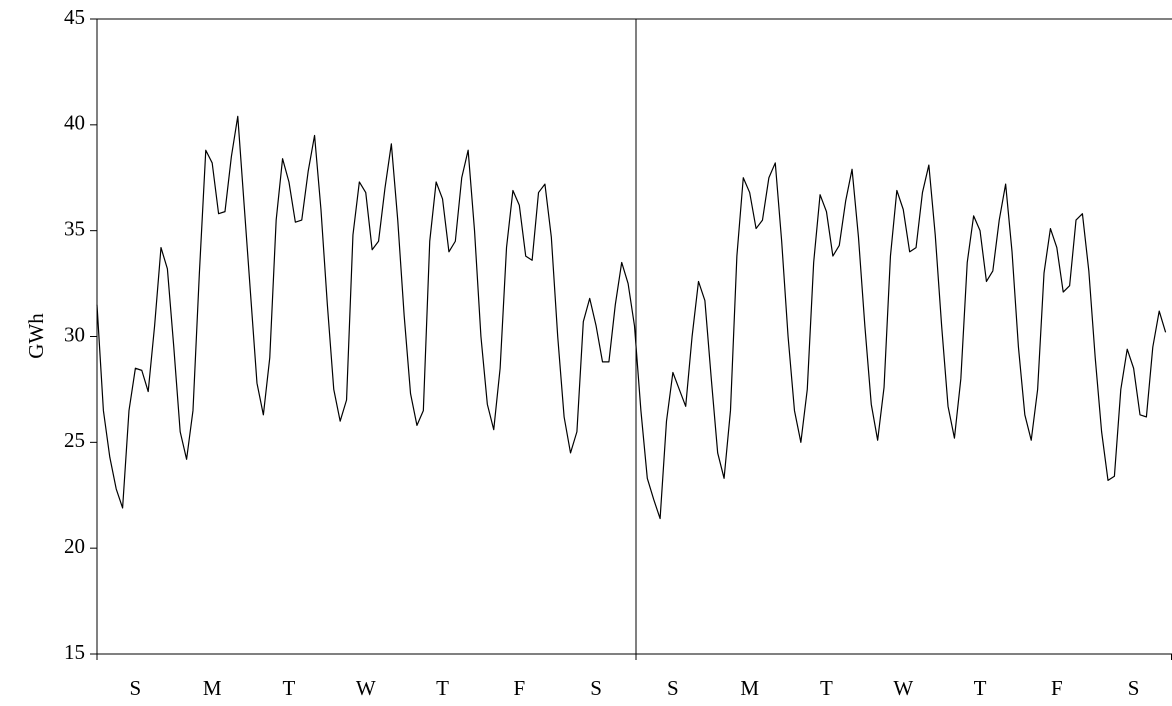 This screenshot has height=706, width=1172. Describe the element at coordinates (74, 334) in the screenshot. I see `y-tick-label: 30` at that location.